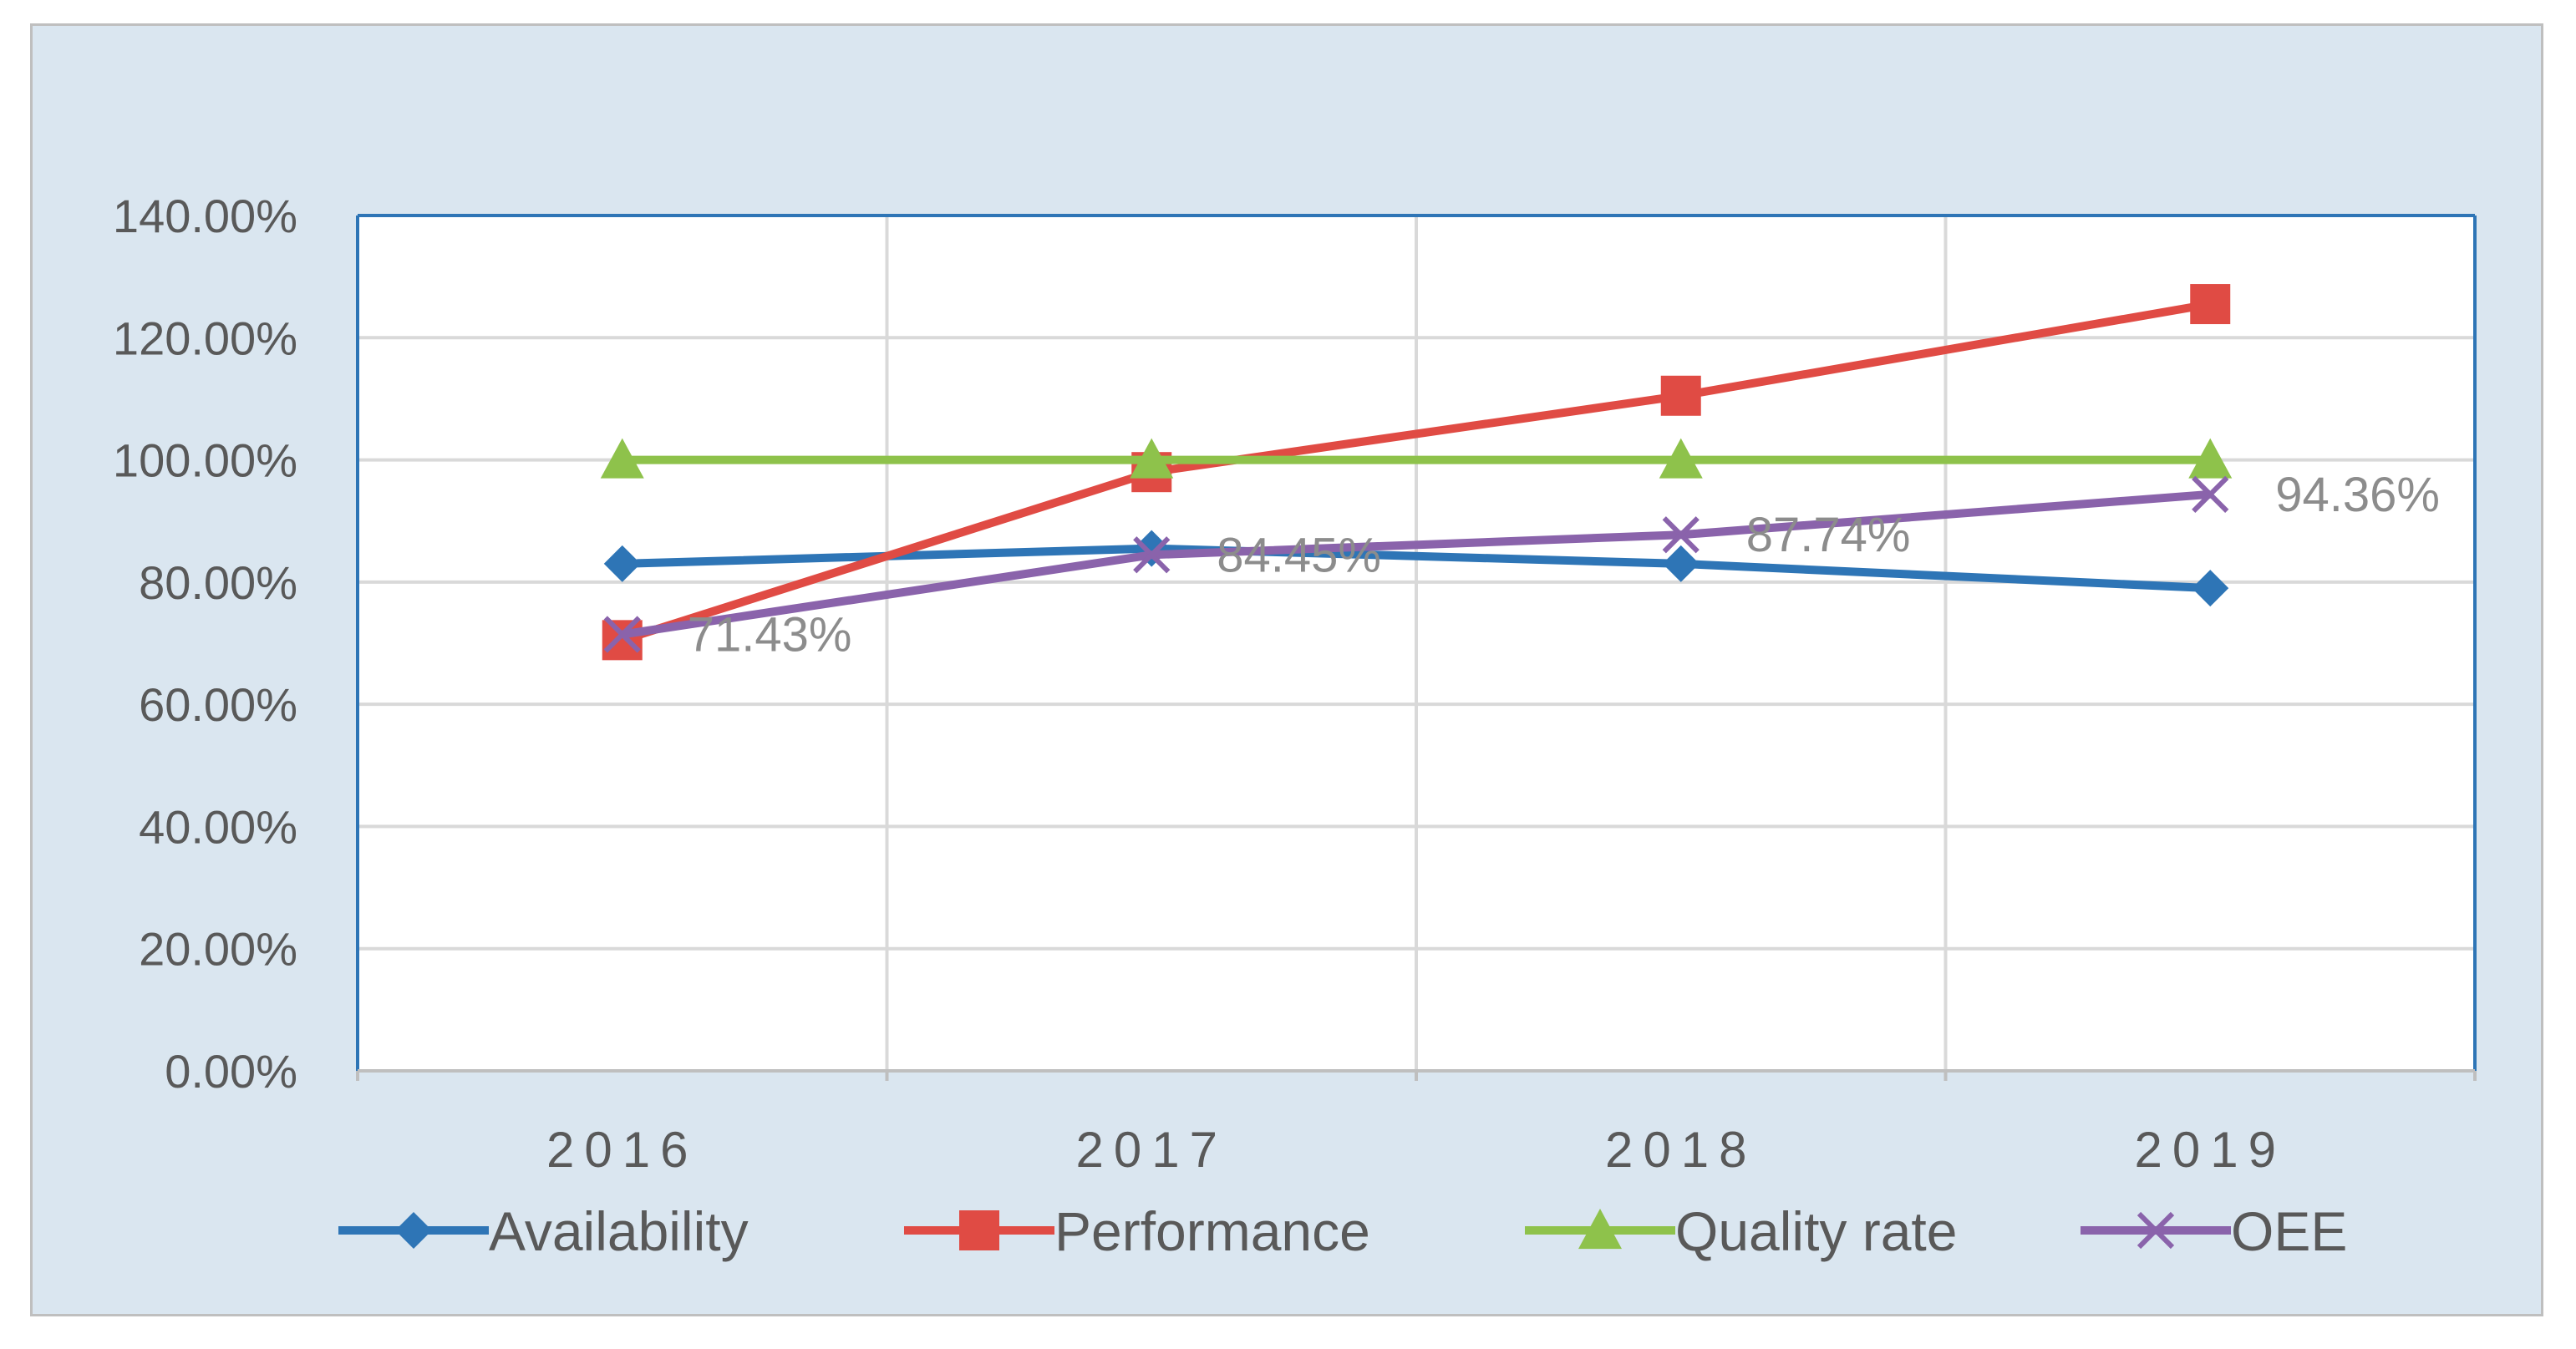 This screenshot has height=1349, width=2576. What do you see at coordinates (1680, 1150) in the screenshot?
I see `x-tick-label: 2018` at bounding box center [1680, 1150].